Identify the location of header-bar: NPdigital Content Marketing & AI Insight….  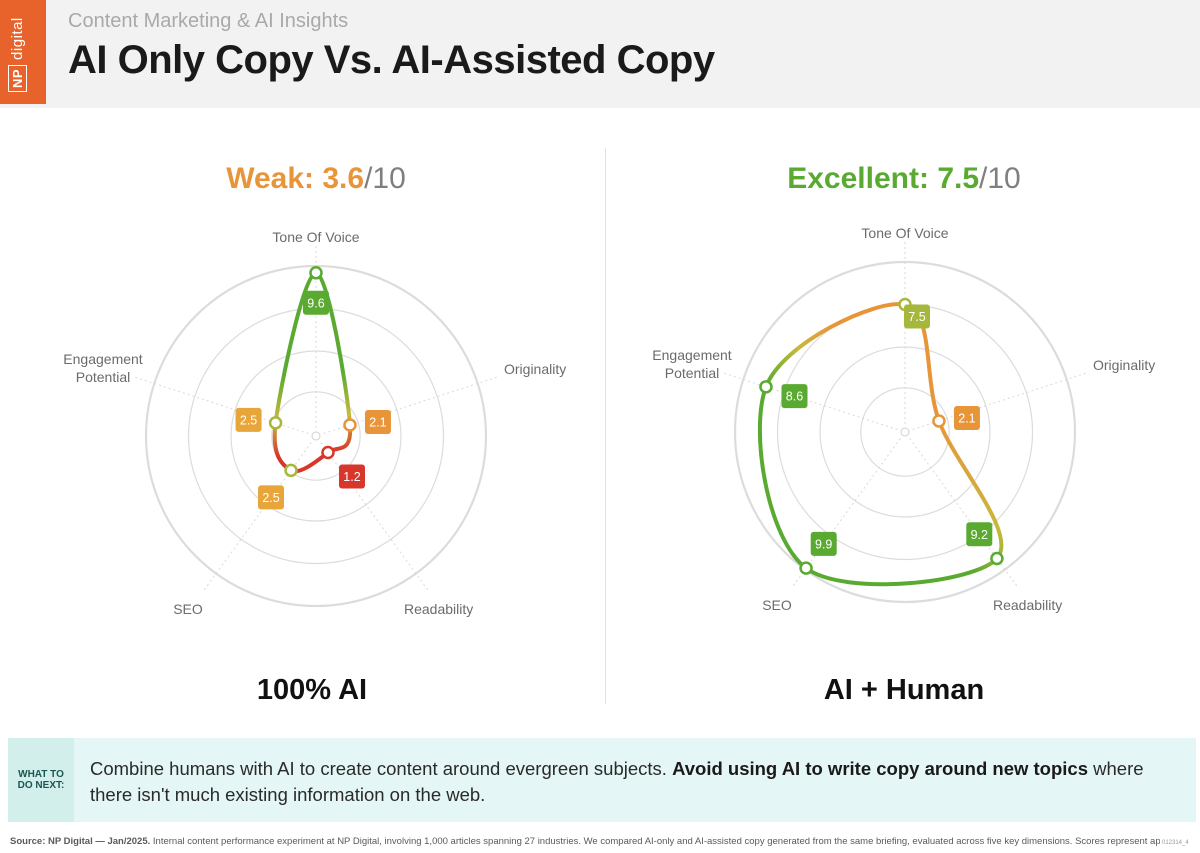
(600, 54).